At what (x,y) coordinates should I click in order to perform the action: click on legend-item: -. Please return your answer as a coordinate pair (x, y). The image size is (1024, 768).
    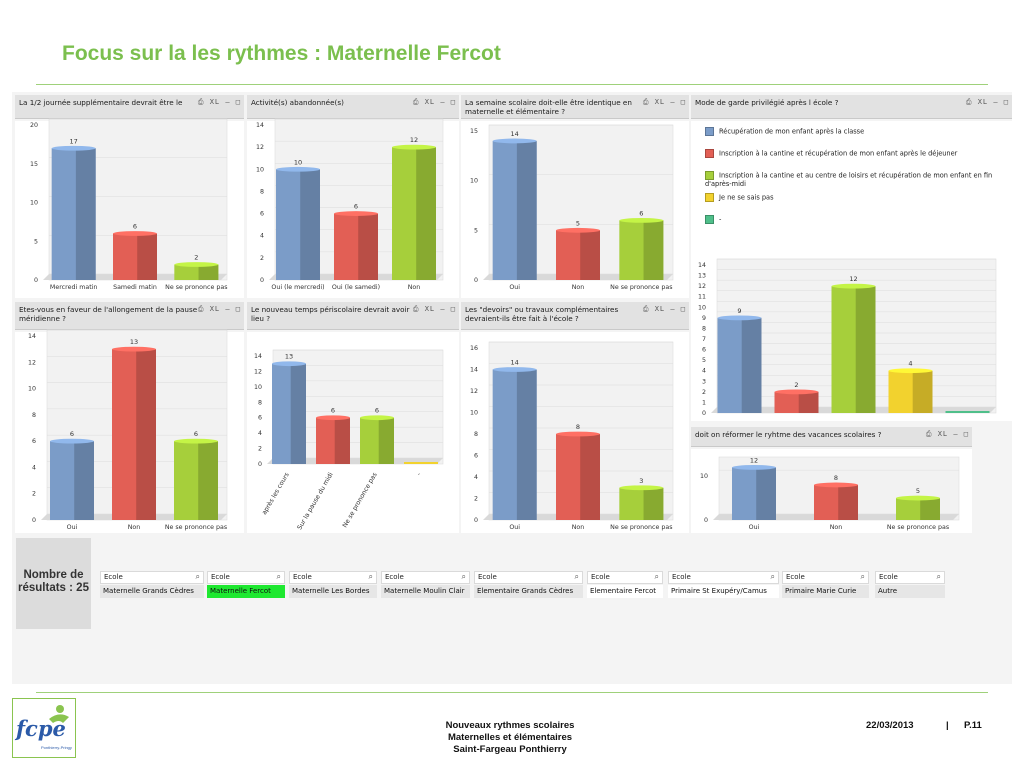
    Looking at the image, I should click on (713, 219).